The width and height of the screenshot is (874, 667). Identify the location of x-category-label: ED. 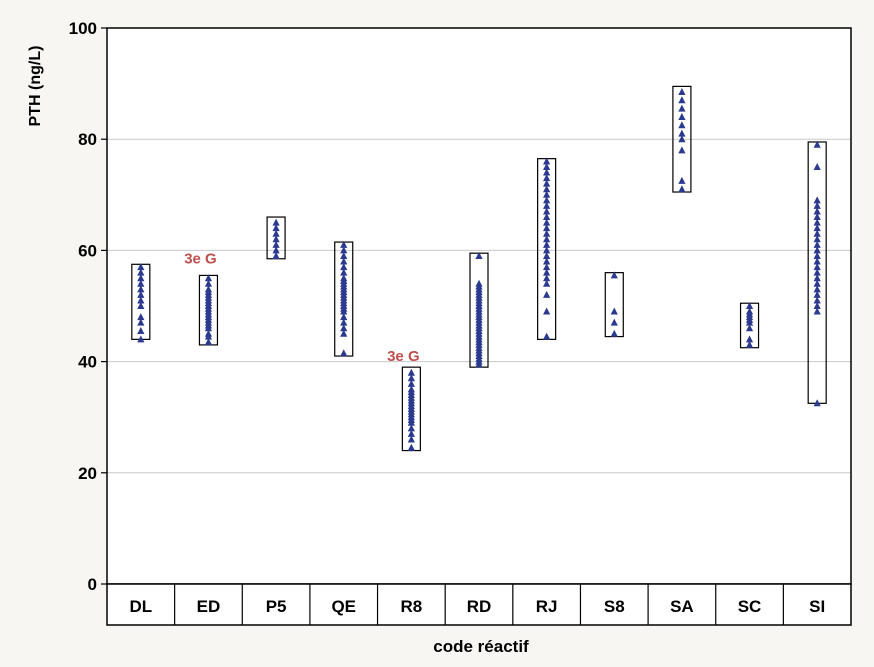
(209, 606).